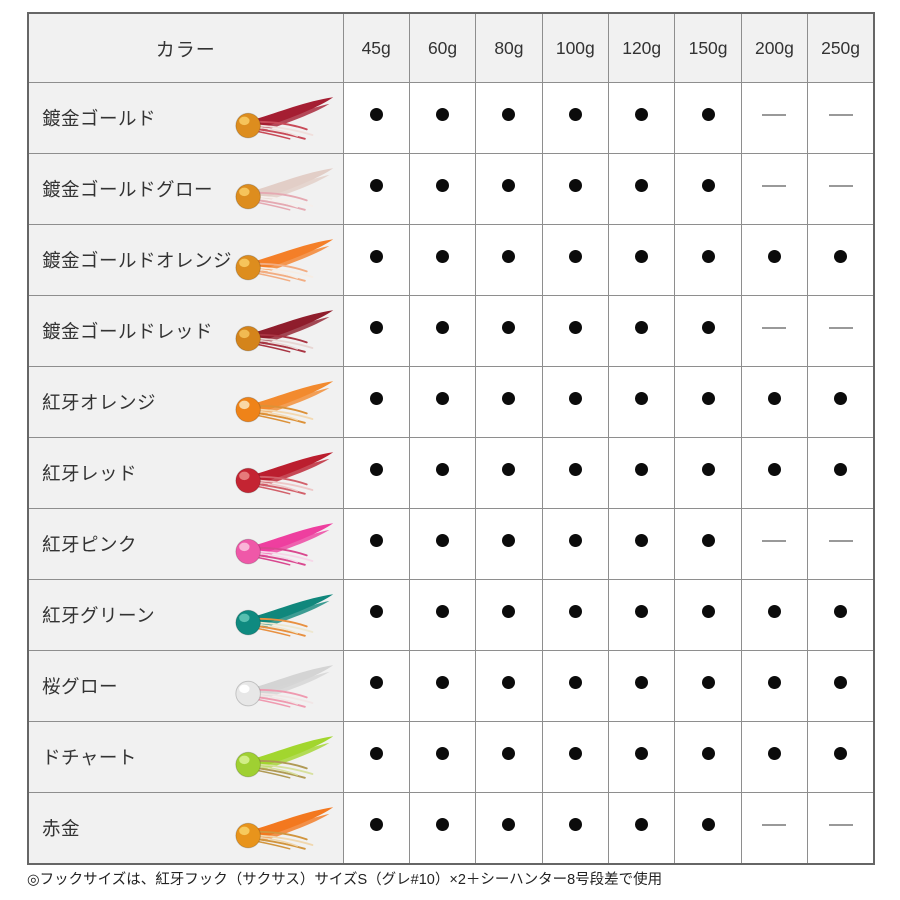  I want to click on color-name: 紅牙ピンク, so click(90, 544).